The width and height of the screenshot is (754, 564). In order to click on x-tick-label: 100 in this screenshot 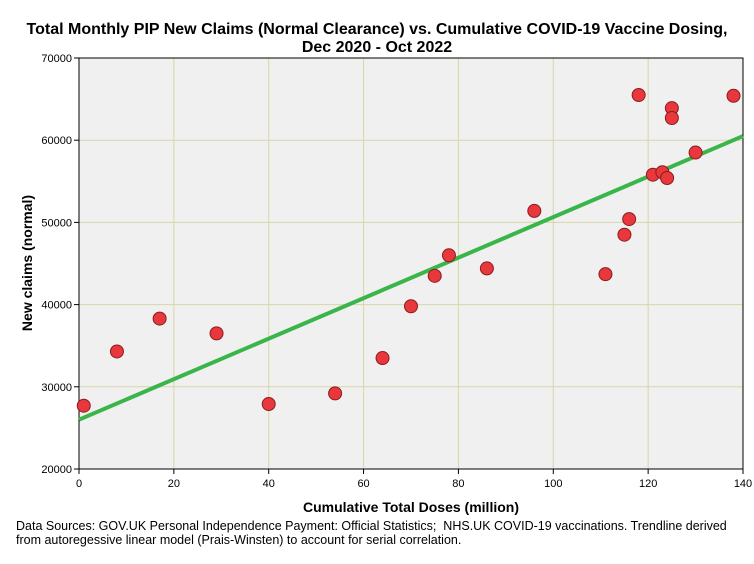, I will do `click(553, 484)`.